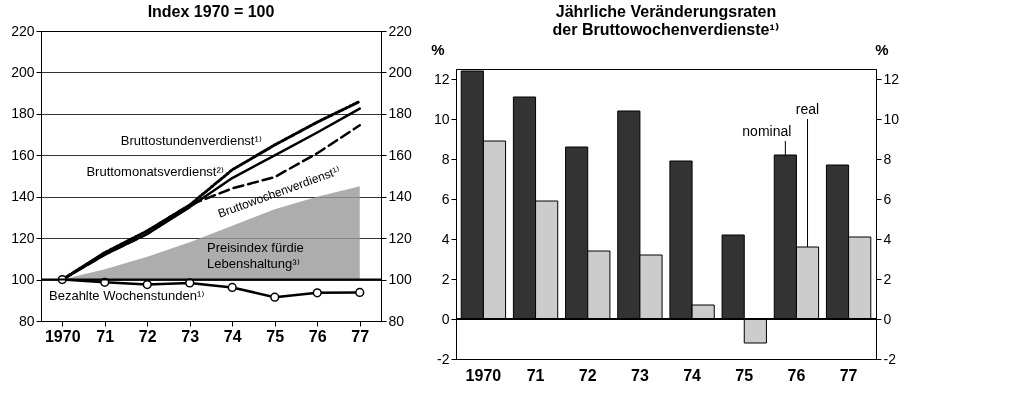  I want to click on series-label: Bruttostundenverdienst¹⁾, so click(191, 140).